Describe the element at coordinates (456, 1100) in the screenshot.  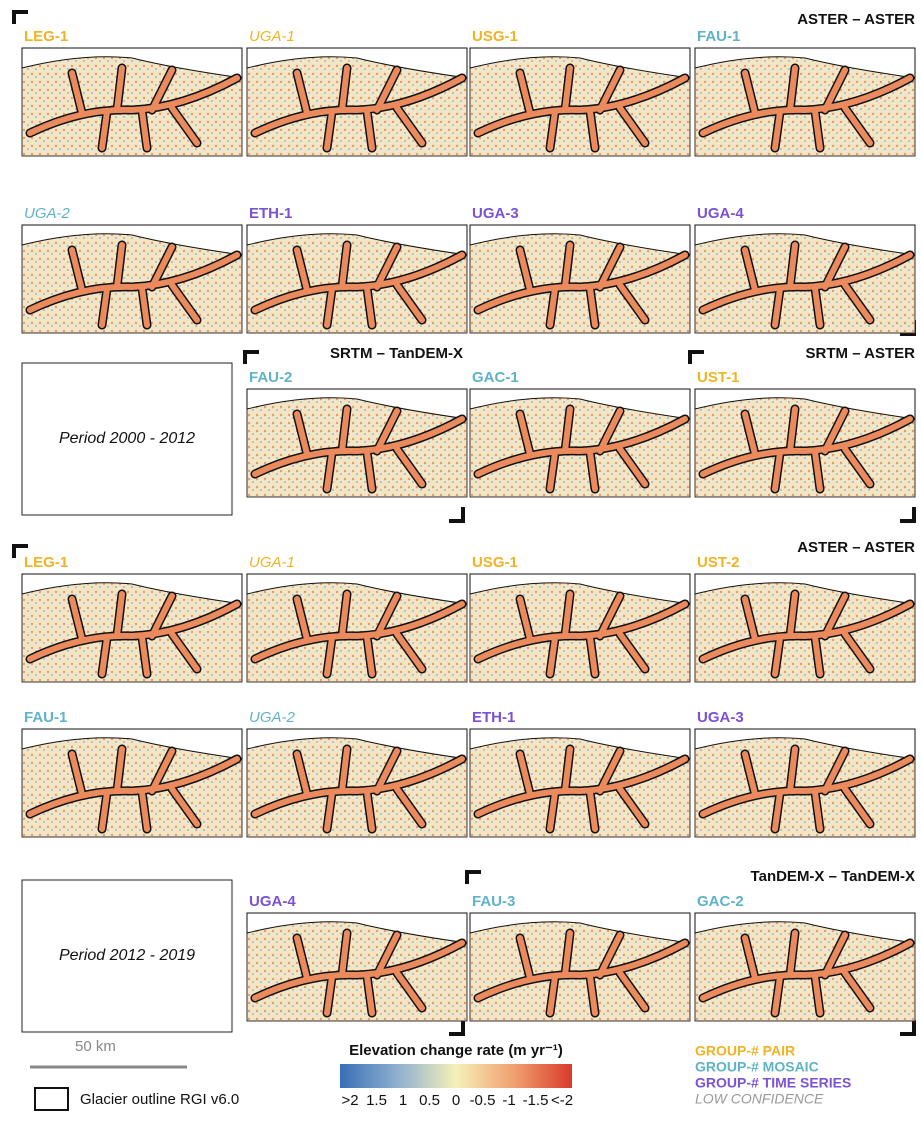
I see `colorbar-label: 0` at that location.